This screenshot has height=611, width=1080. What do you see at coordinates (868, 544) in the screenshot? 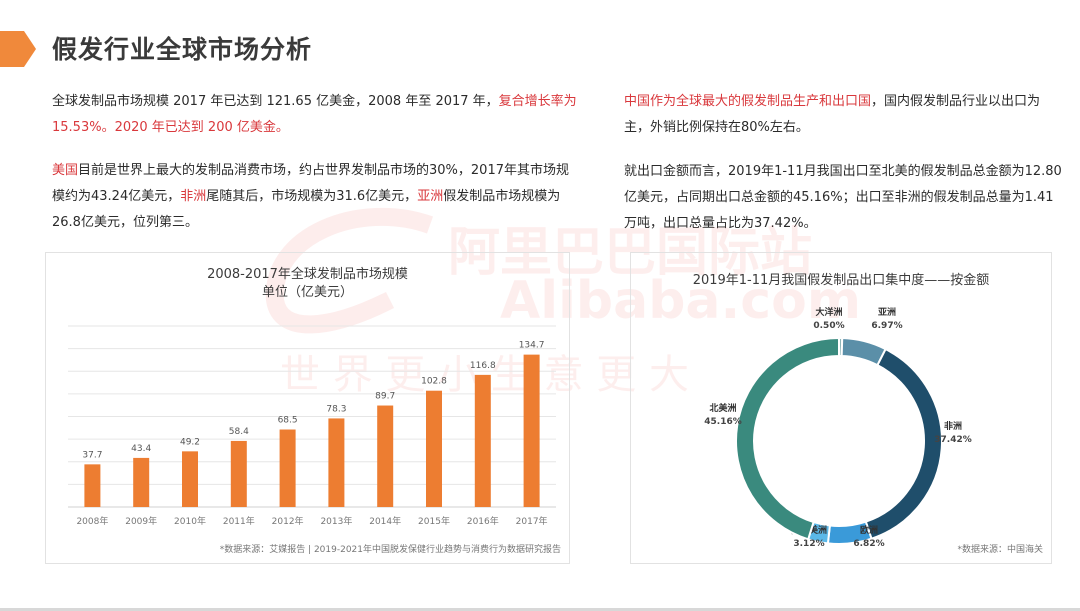
I see `segment-percent-label: 6.82%` at bounding box center [868, 544].